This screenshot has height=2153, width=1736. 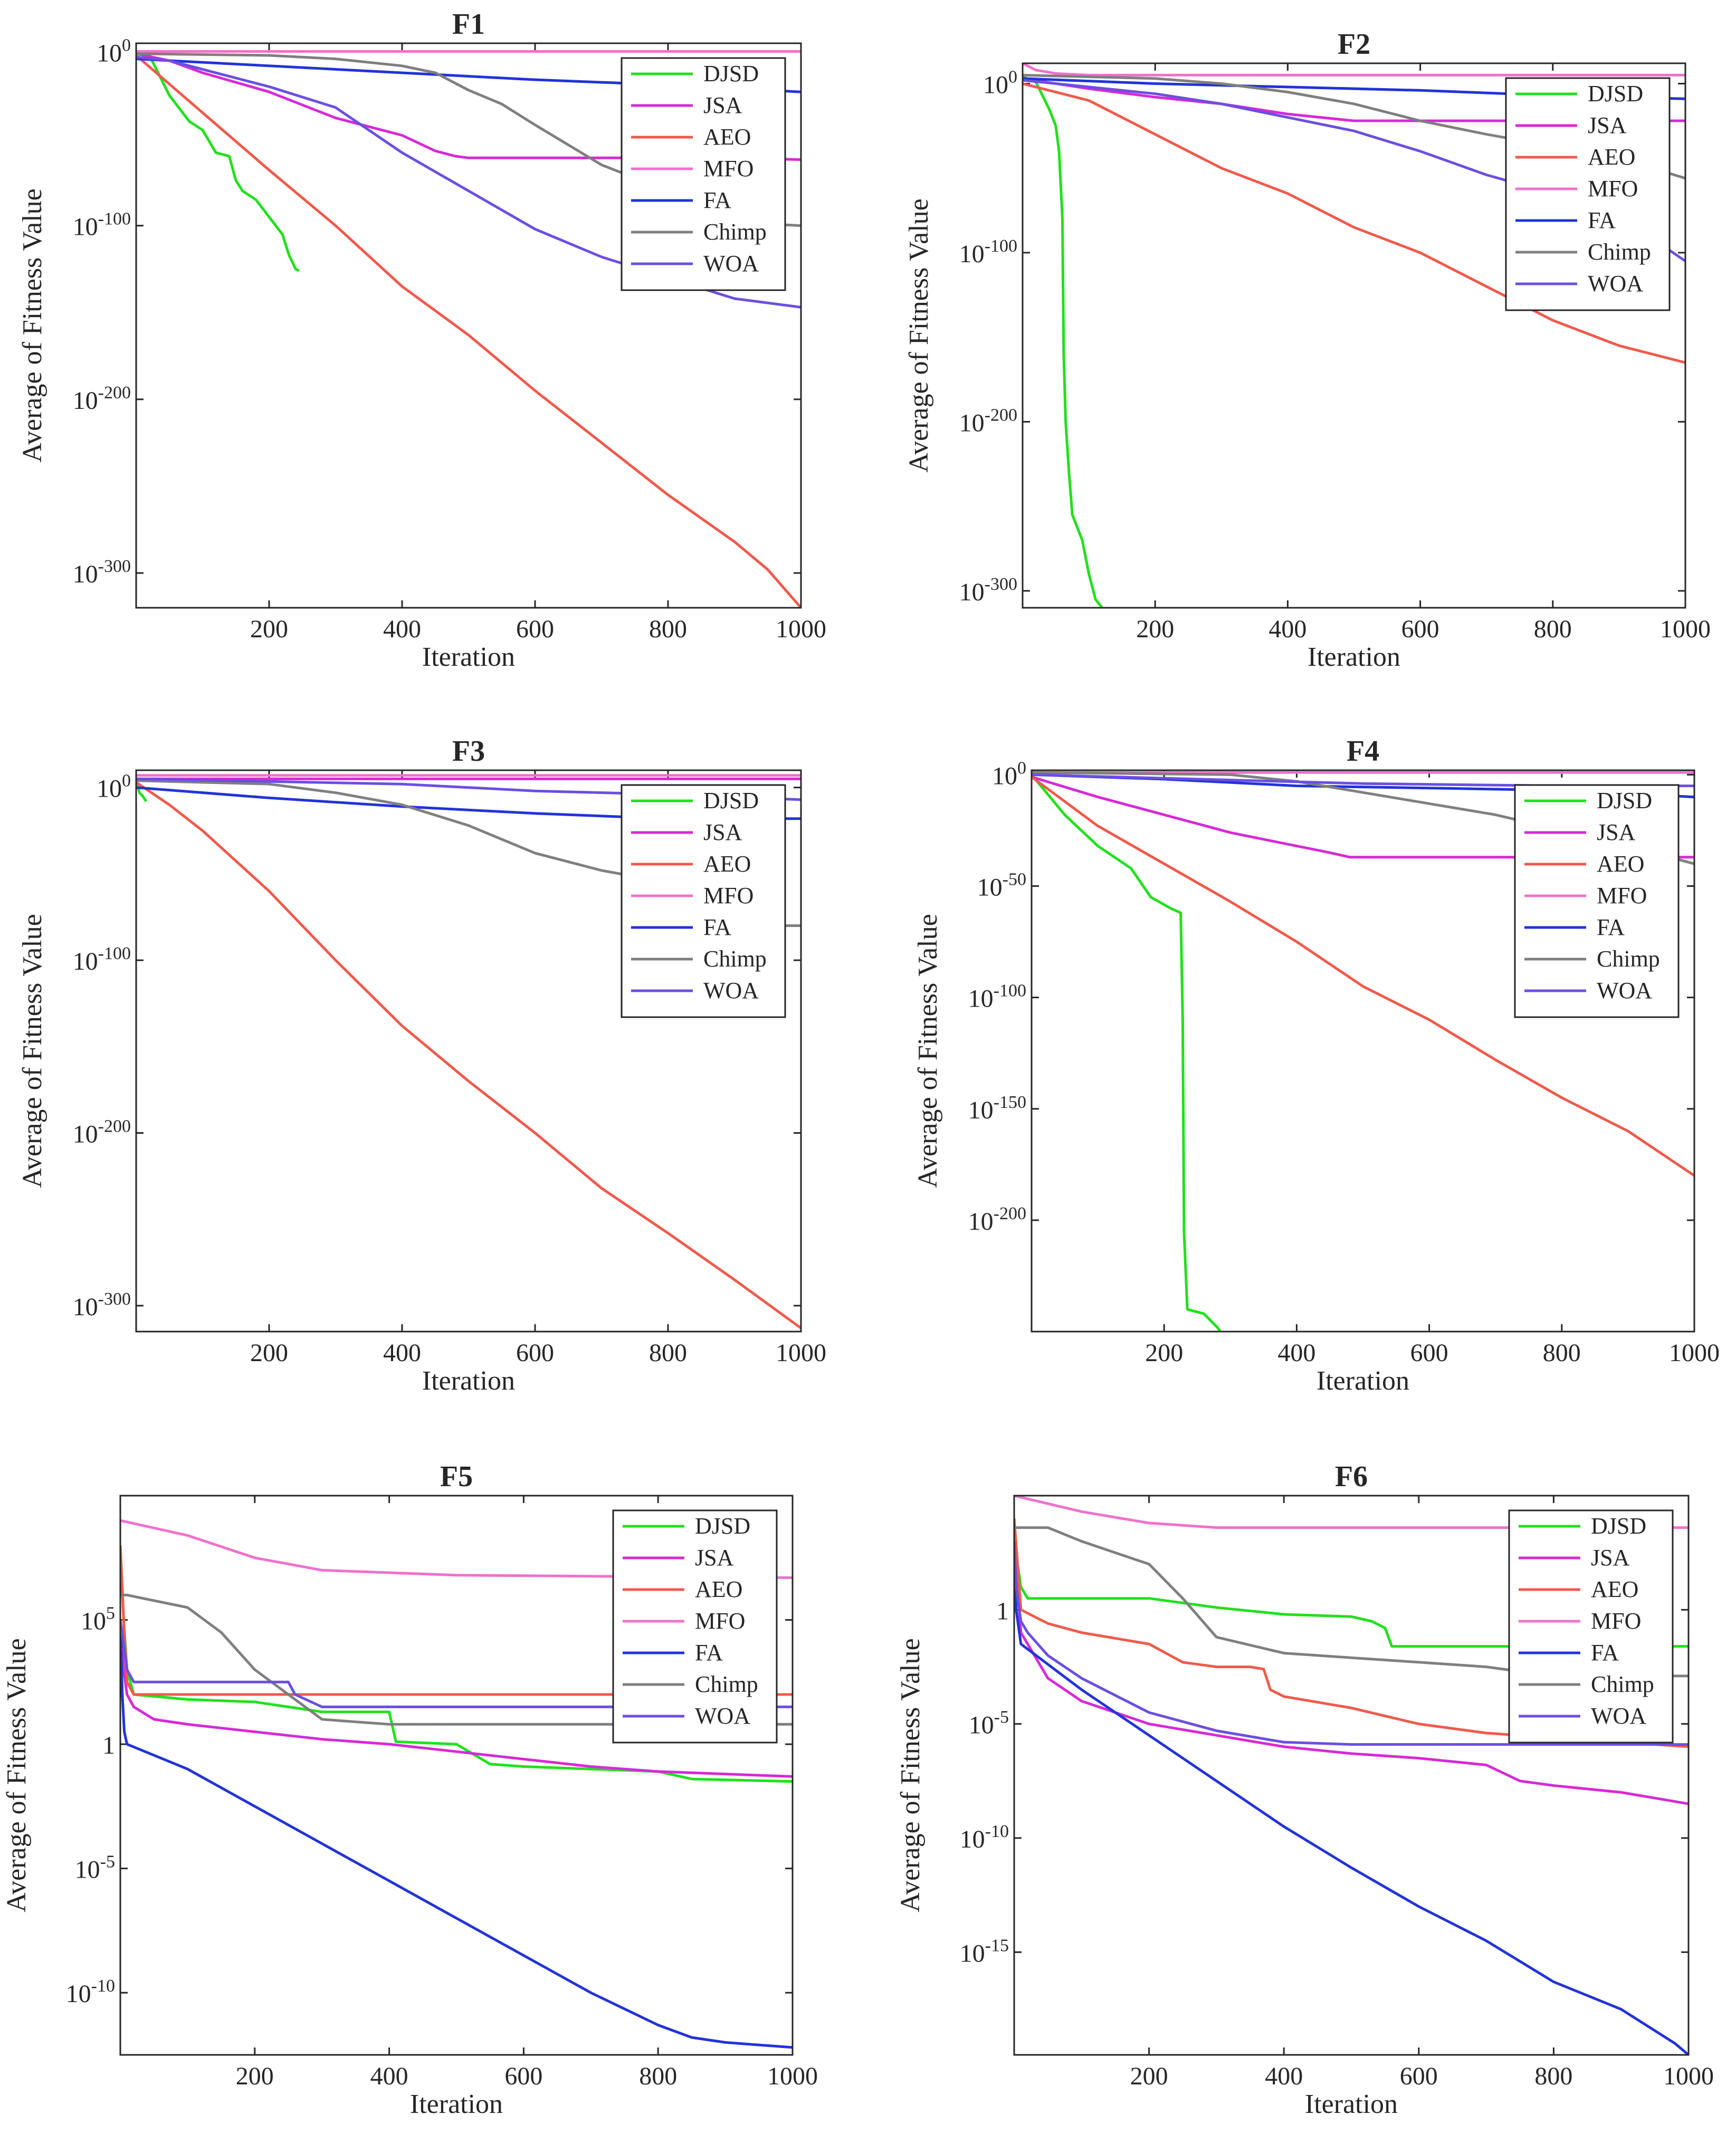 I want to click on y-tick-label: 10⁻¹⁰, so click(x=984, y=1837).